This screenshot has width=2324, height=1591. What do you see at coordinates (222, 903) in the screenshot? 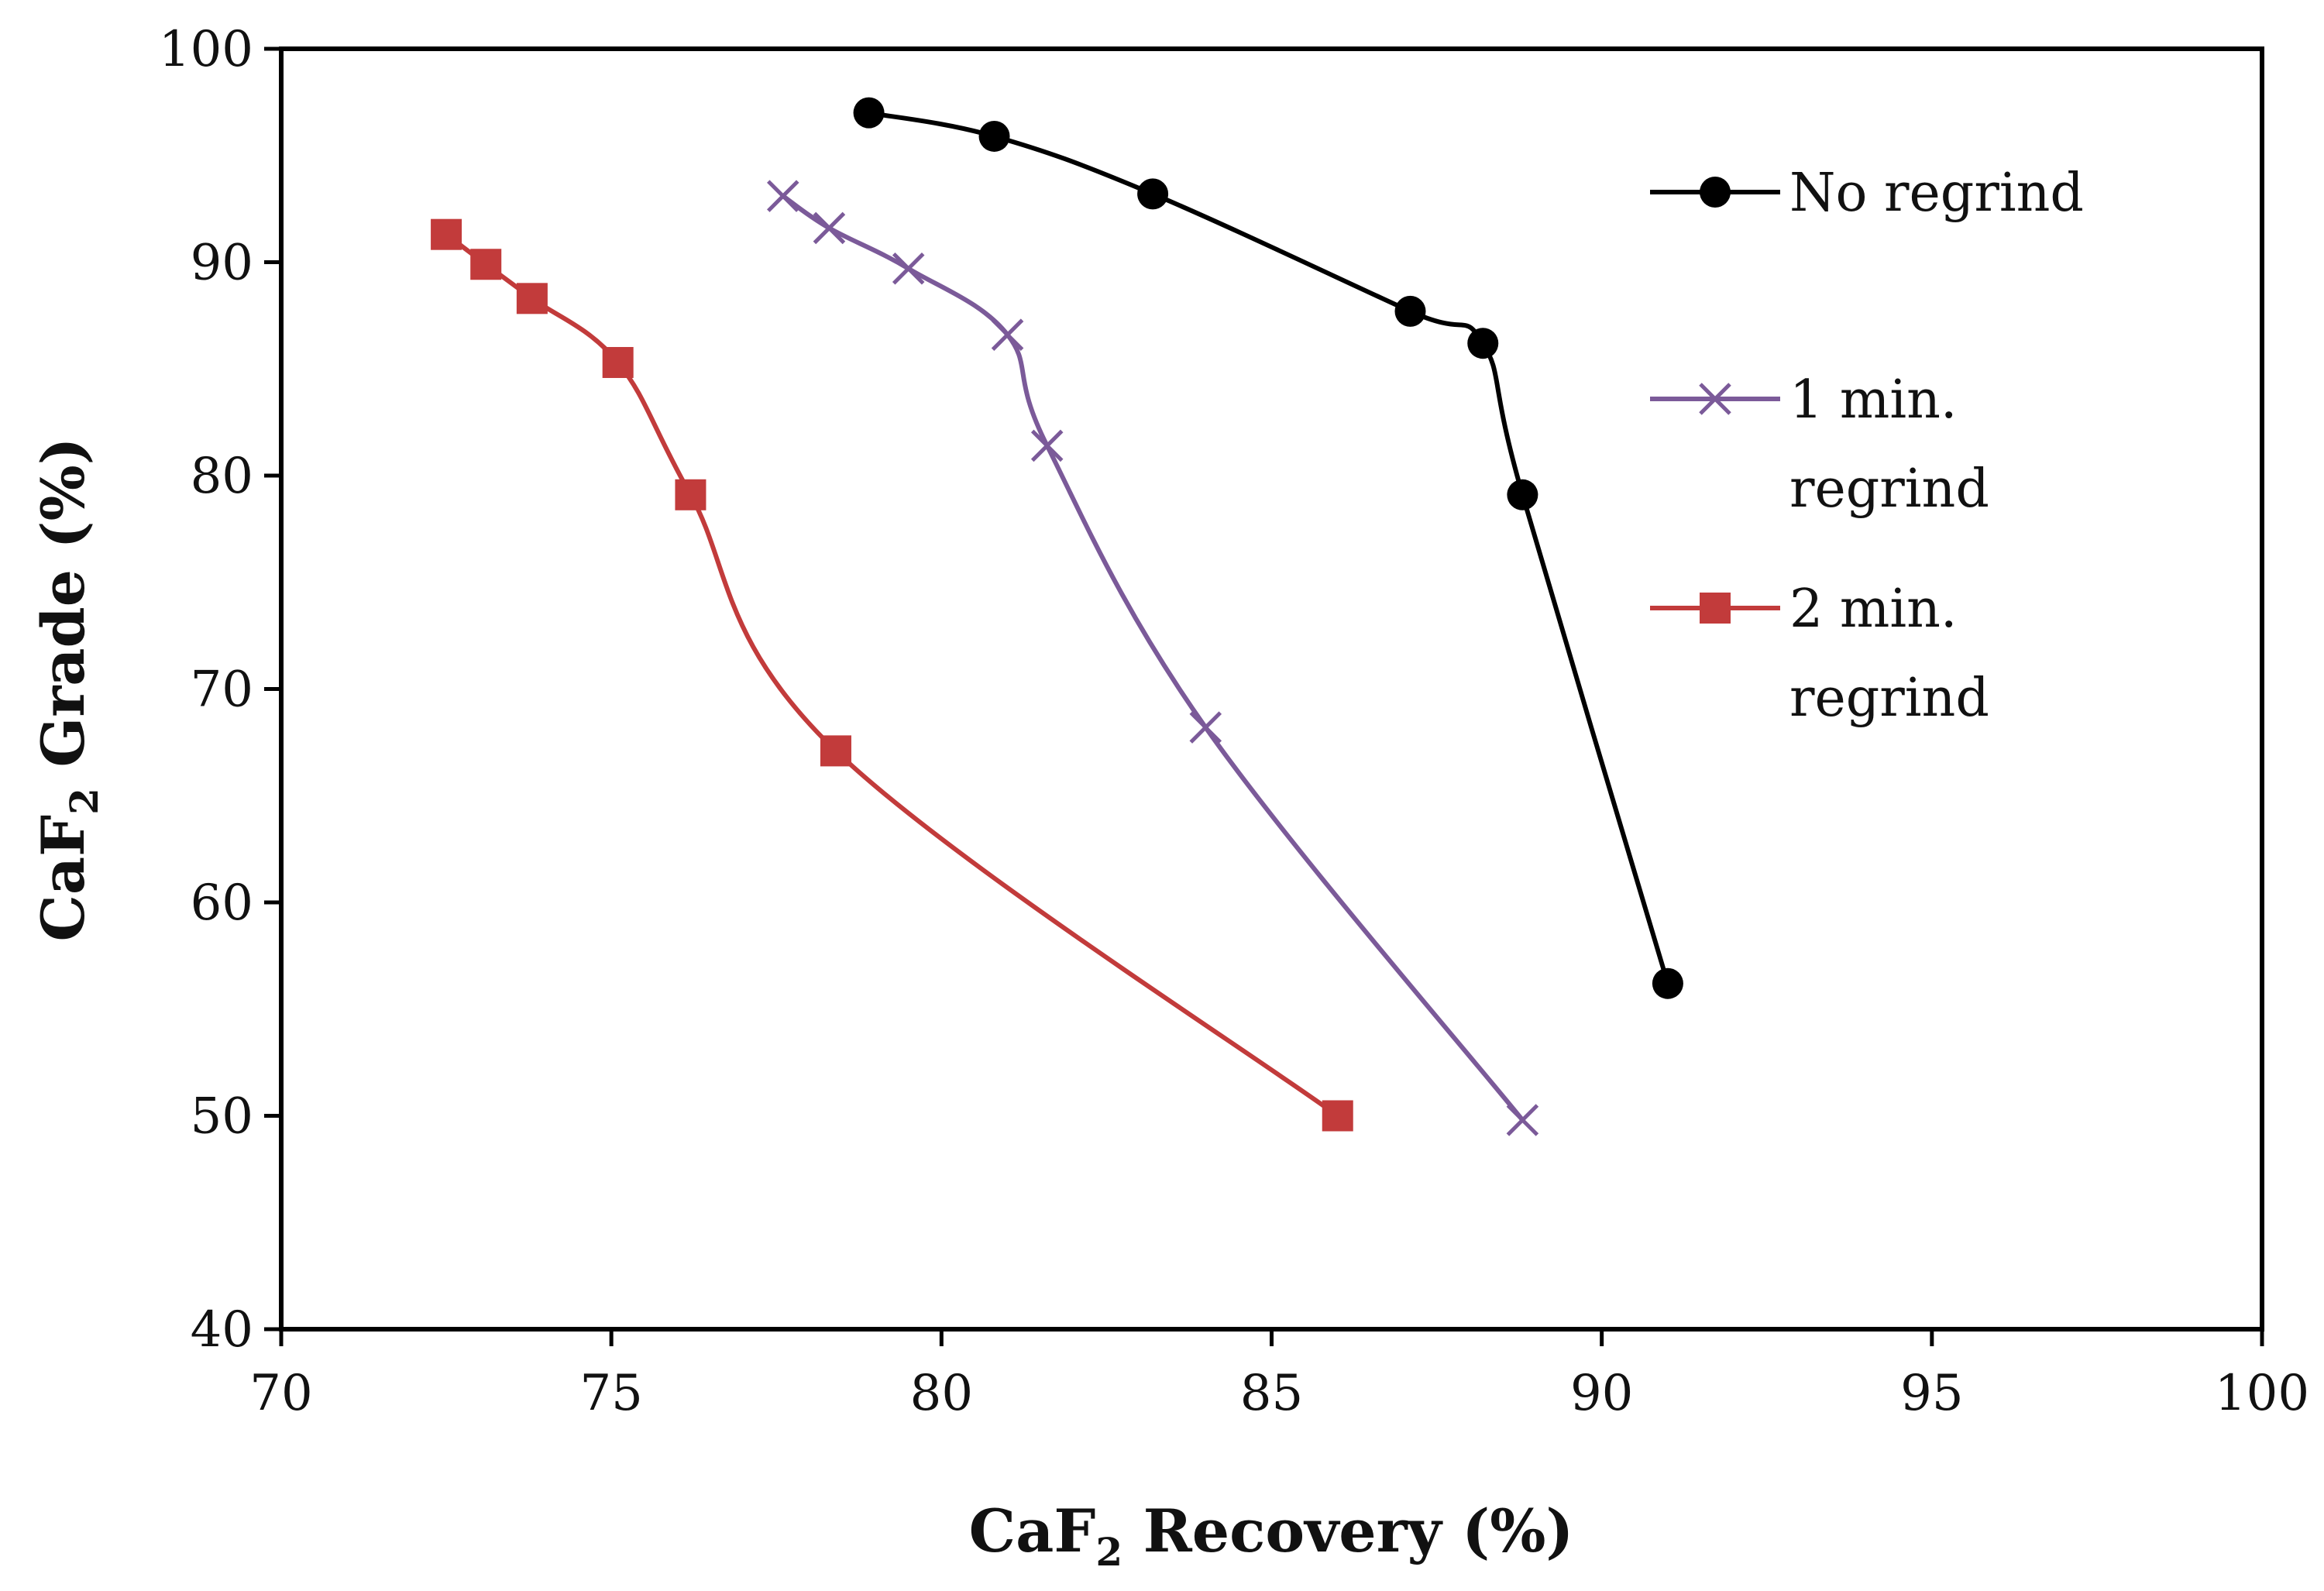
I see `y-tick-label: 60` at bounding box center [222, 903].